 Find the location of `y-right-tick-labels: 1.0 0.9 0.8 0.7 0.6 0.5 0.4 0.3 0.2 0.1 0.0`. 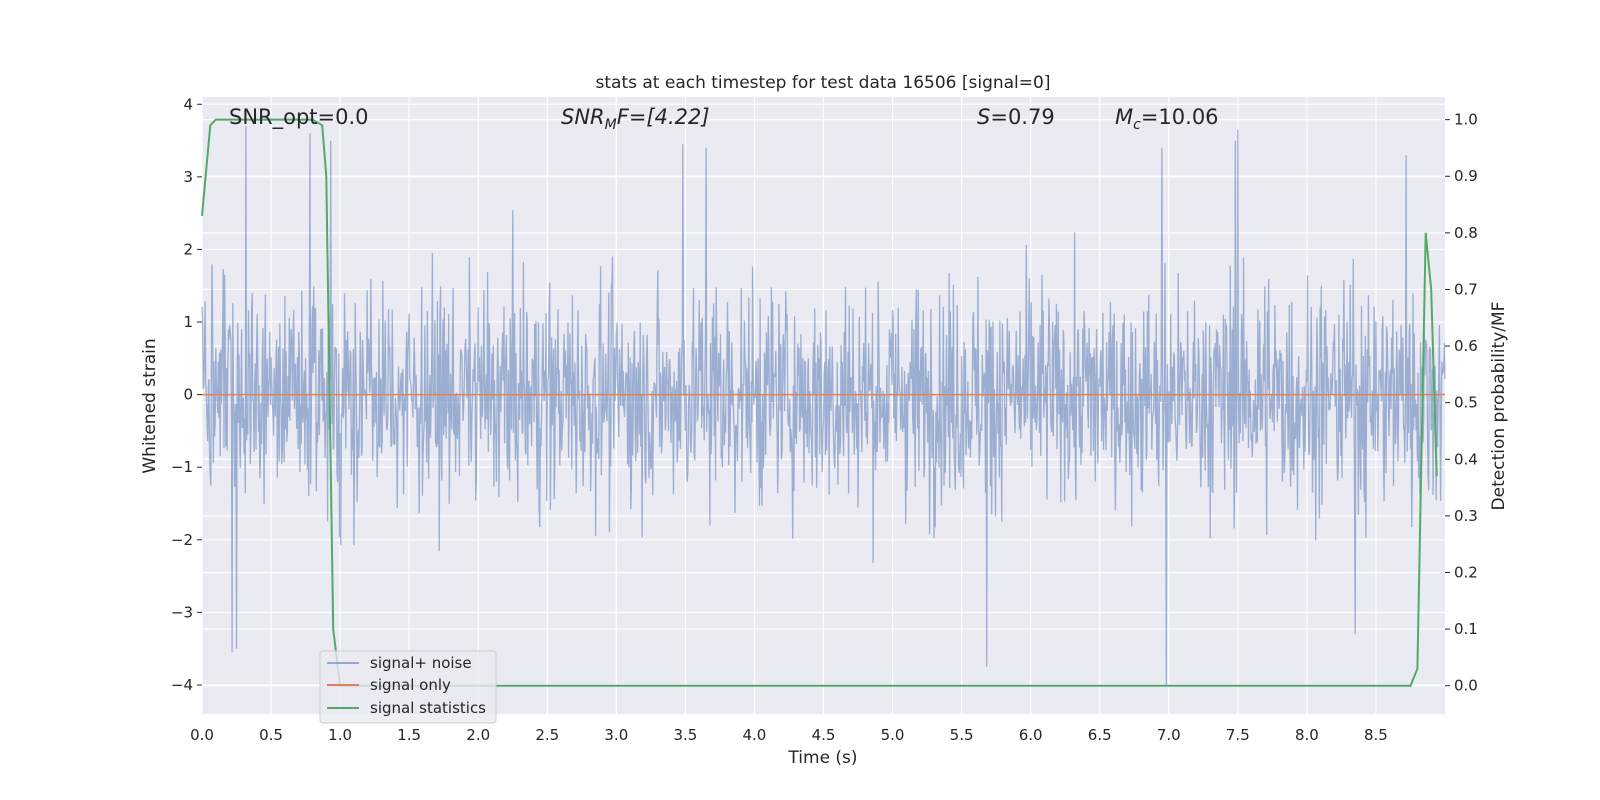

y-right-tick-labels: 1.0 0.9 0.8 0.7 0.6 0.5 0.4 0.3 0.2 0.1 0.0 is located at coordinates (1461, 403).